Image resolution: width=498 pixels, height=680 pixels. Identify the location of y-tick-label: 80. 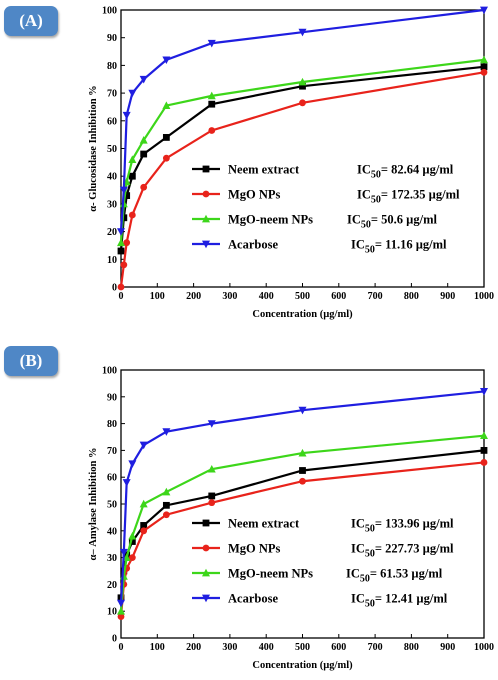
(112, 66).